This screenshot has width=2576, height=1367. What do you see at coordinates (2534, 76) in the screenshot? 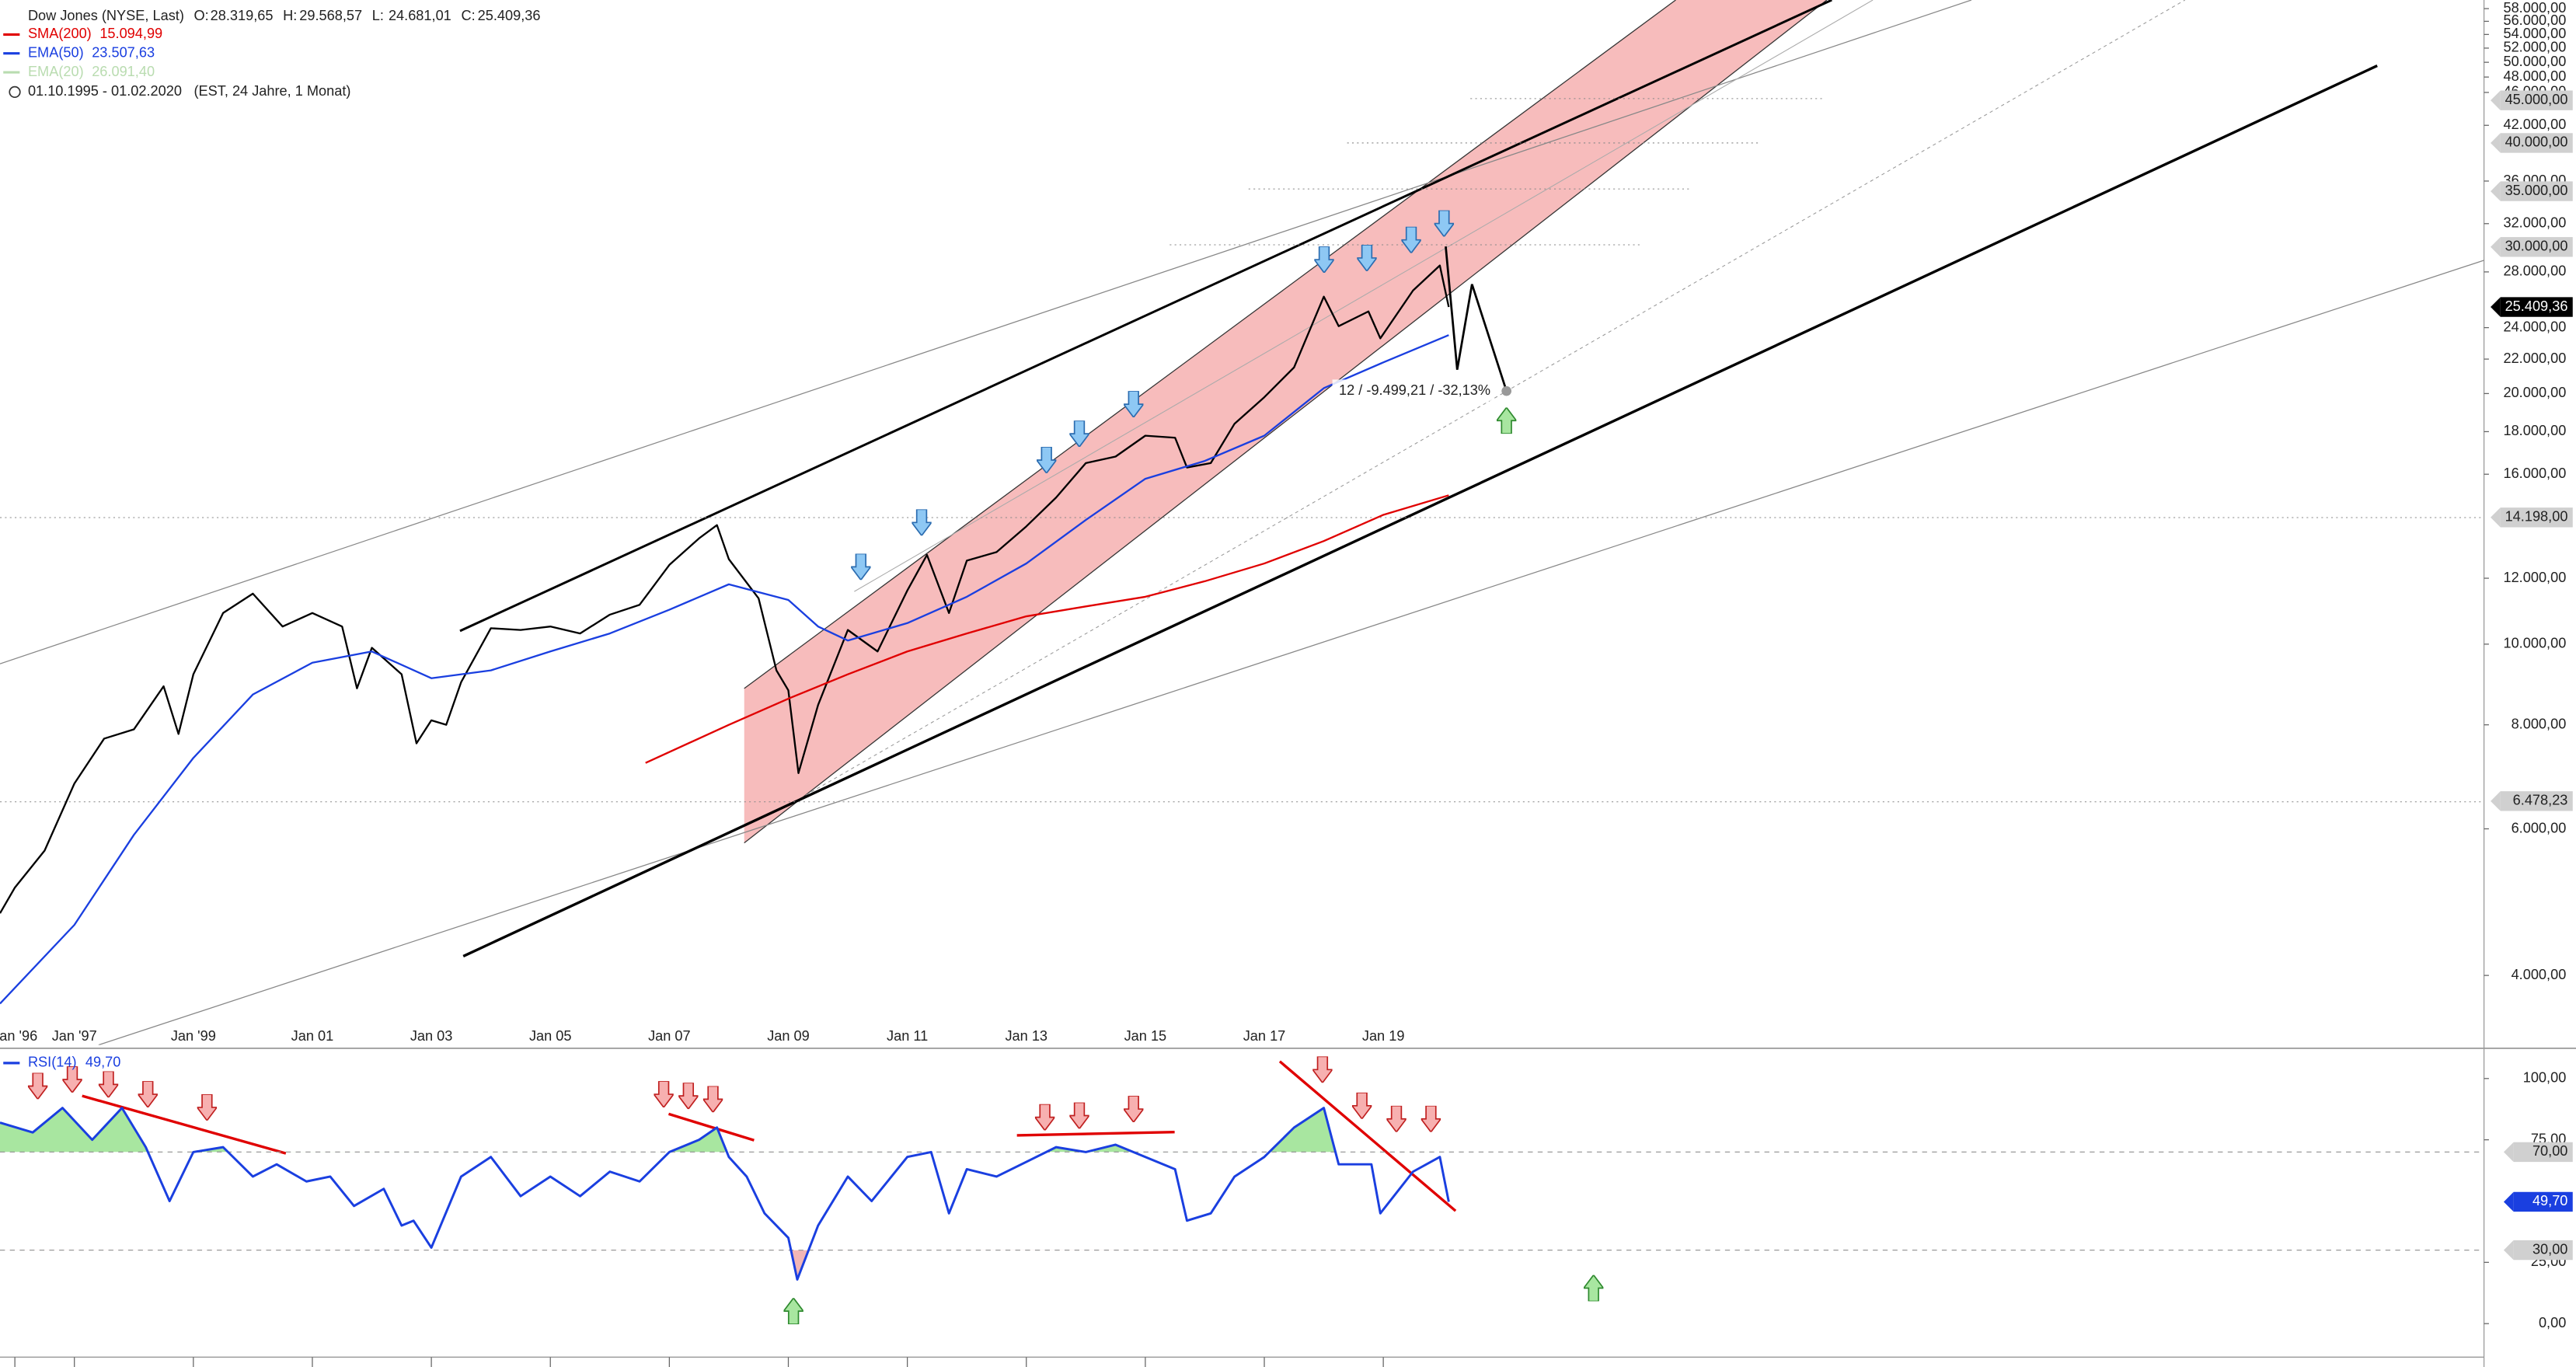
I see `y-tick-label: 48.000,00` at bounding box center [2534, 76].